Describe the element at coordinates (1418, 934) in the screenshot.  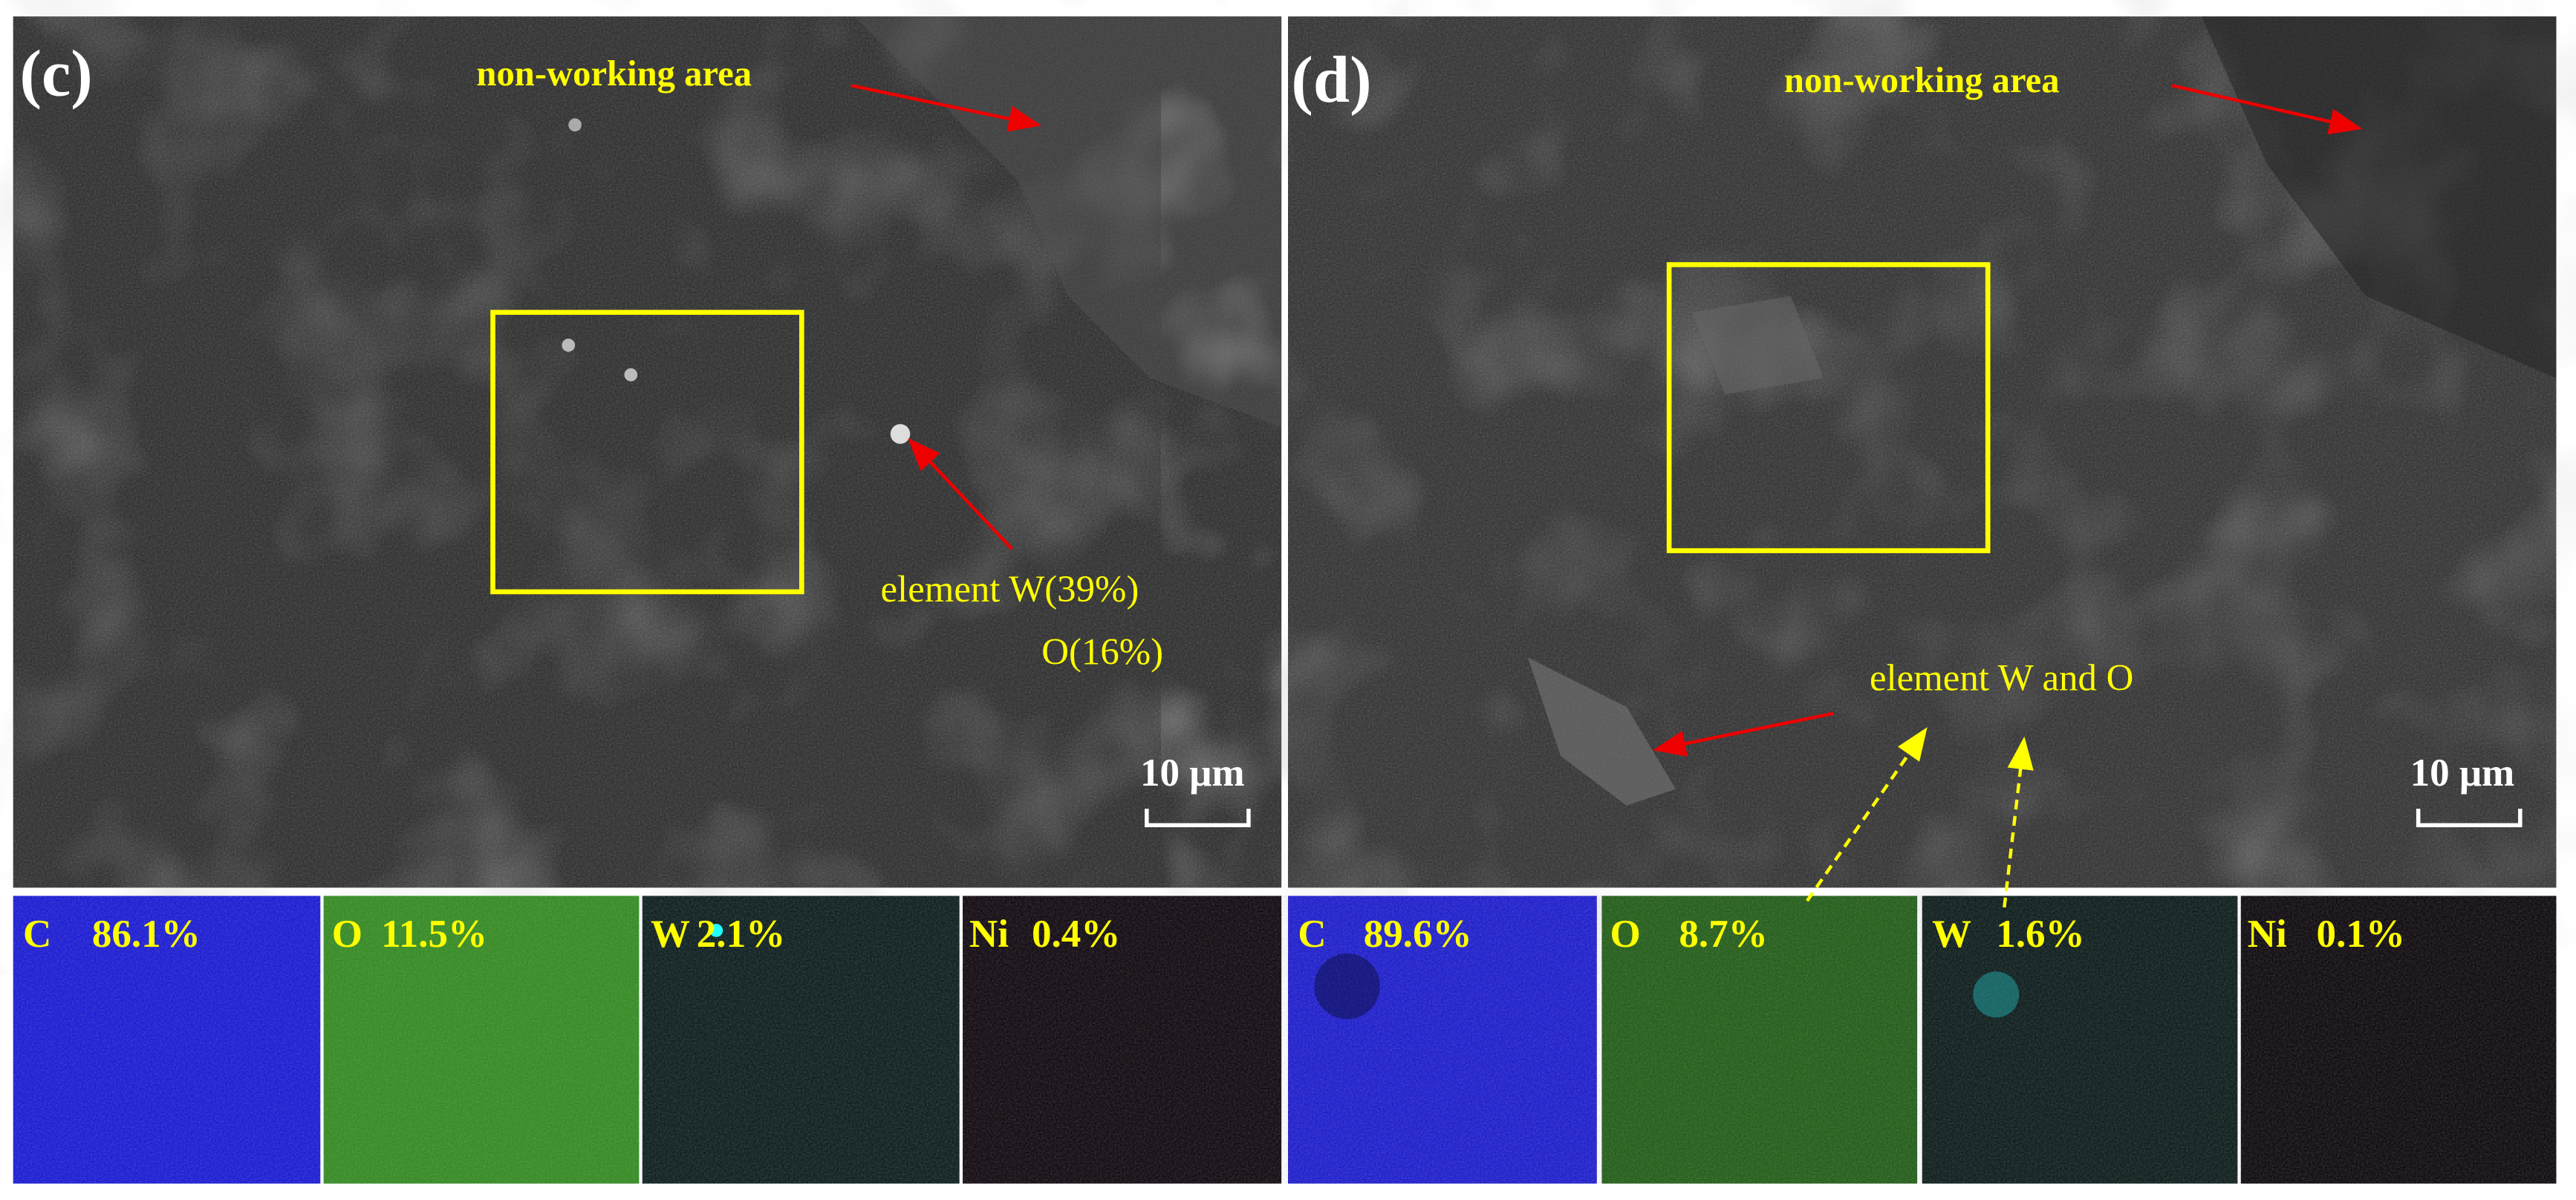
I see `element-percent: 89.6%` at that location.